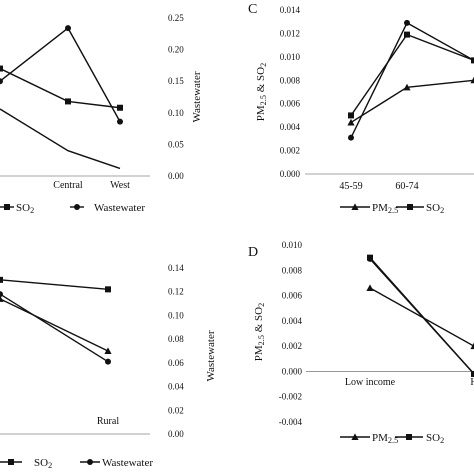  What do you see at coordinates (253, 252) in the screenshot?
I see `panel-letter: D` at bounding box center [253, 252].